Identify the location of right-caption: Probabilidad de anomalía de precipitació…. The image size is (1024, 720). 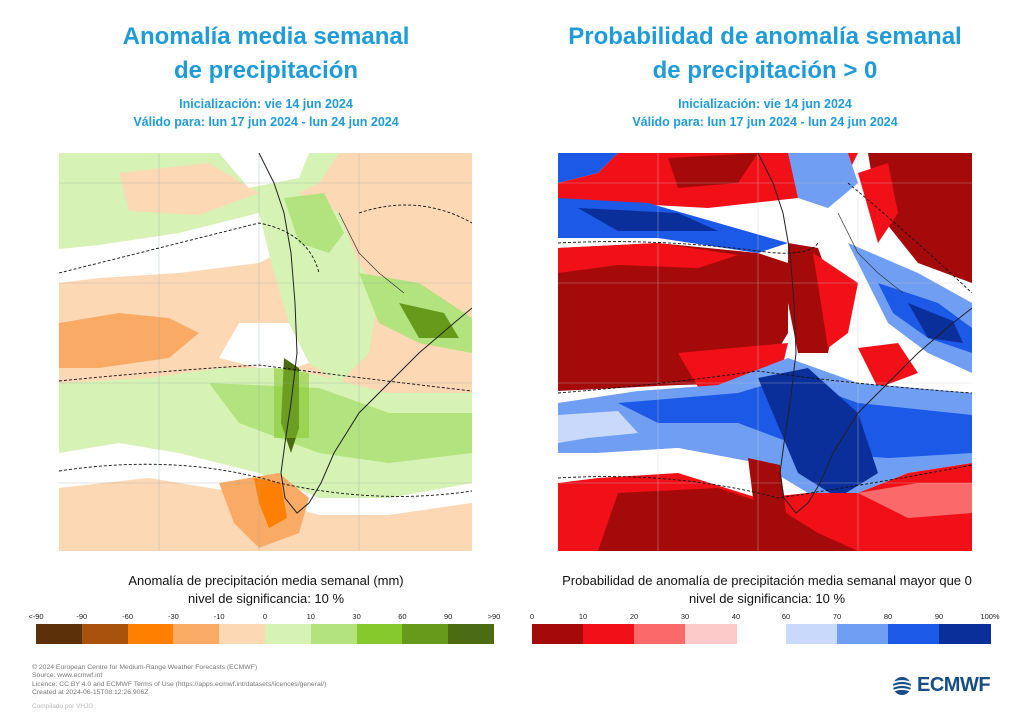
(767, 590).